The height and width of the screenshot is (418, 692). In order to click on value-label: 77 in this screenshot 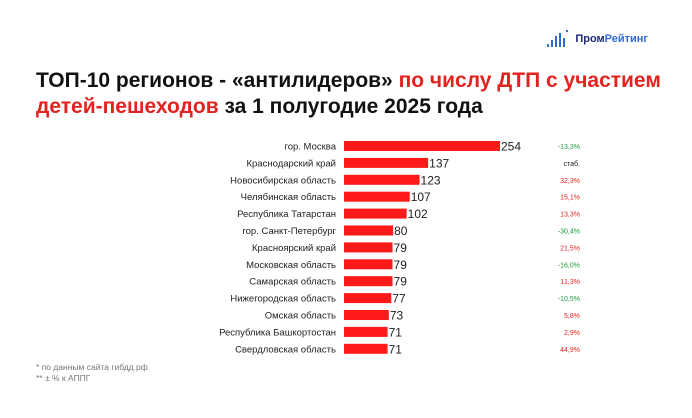, I will do `click(399, 299)`.